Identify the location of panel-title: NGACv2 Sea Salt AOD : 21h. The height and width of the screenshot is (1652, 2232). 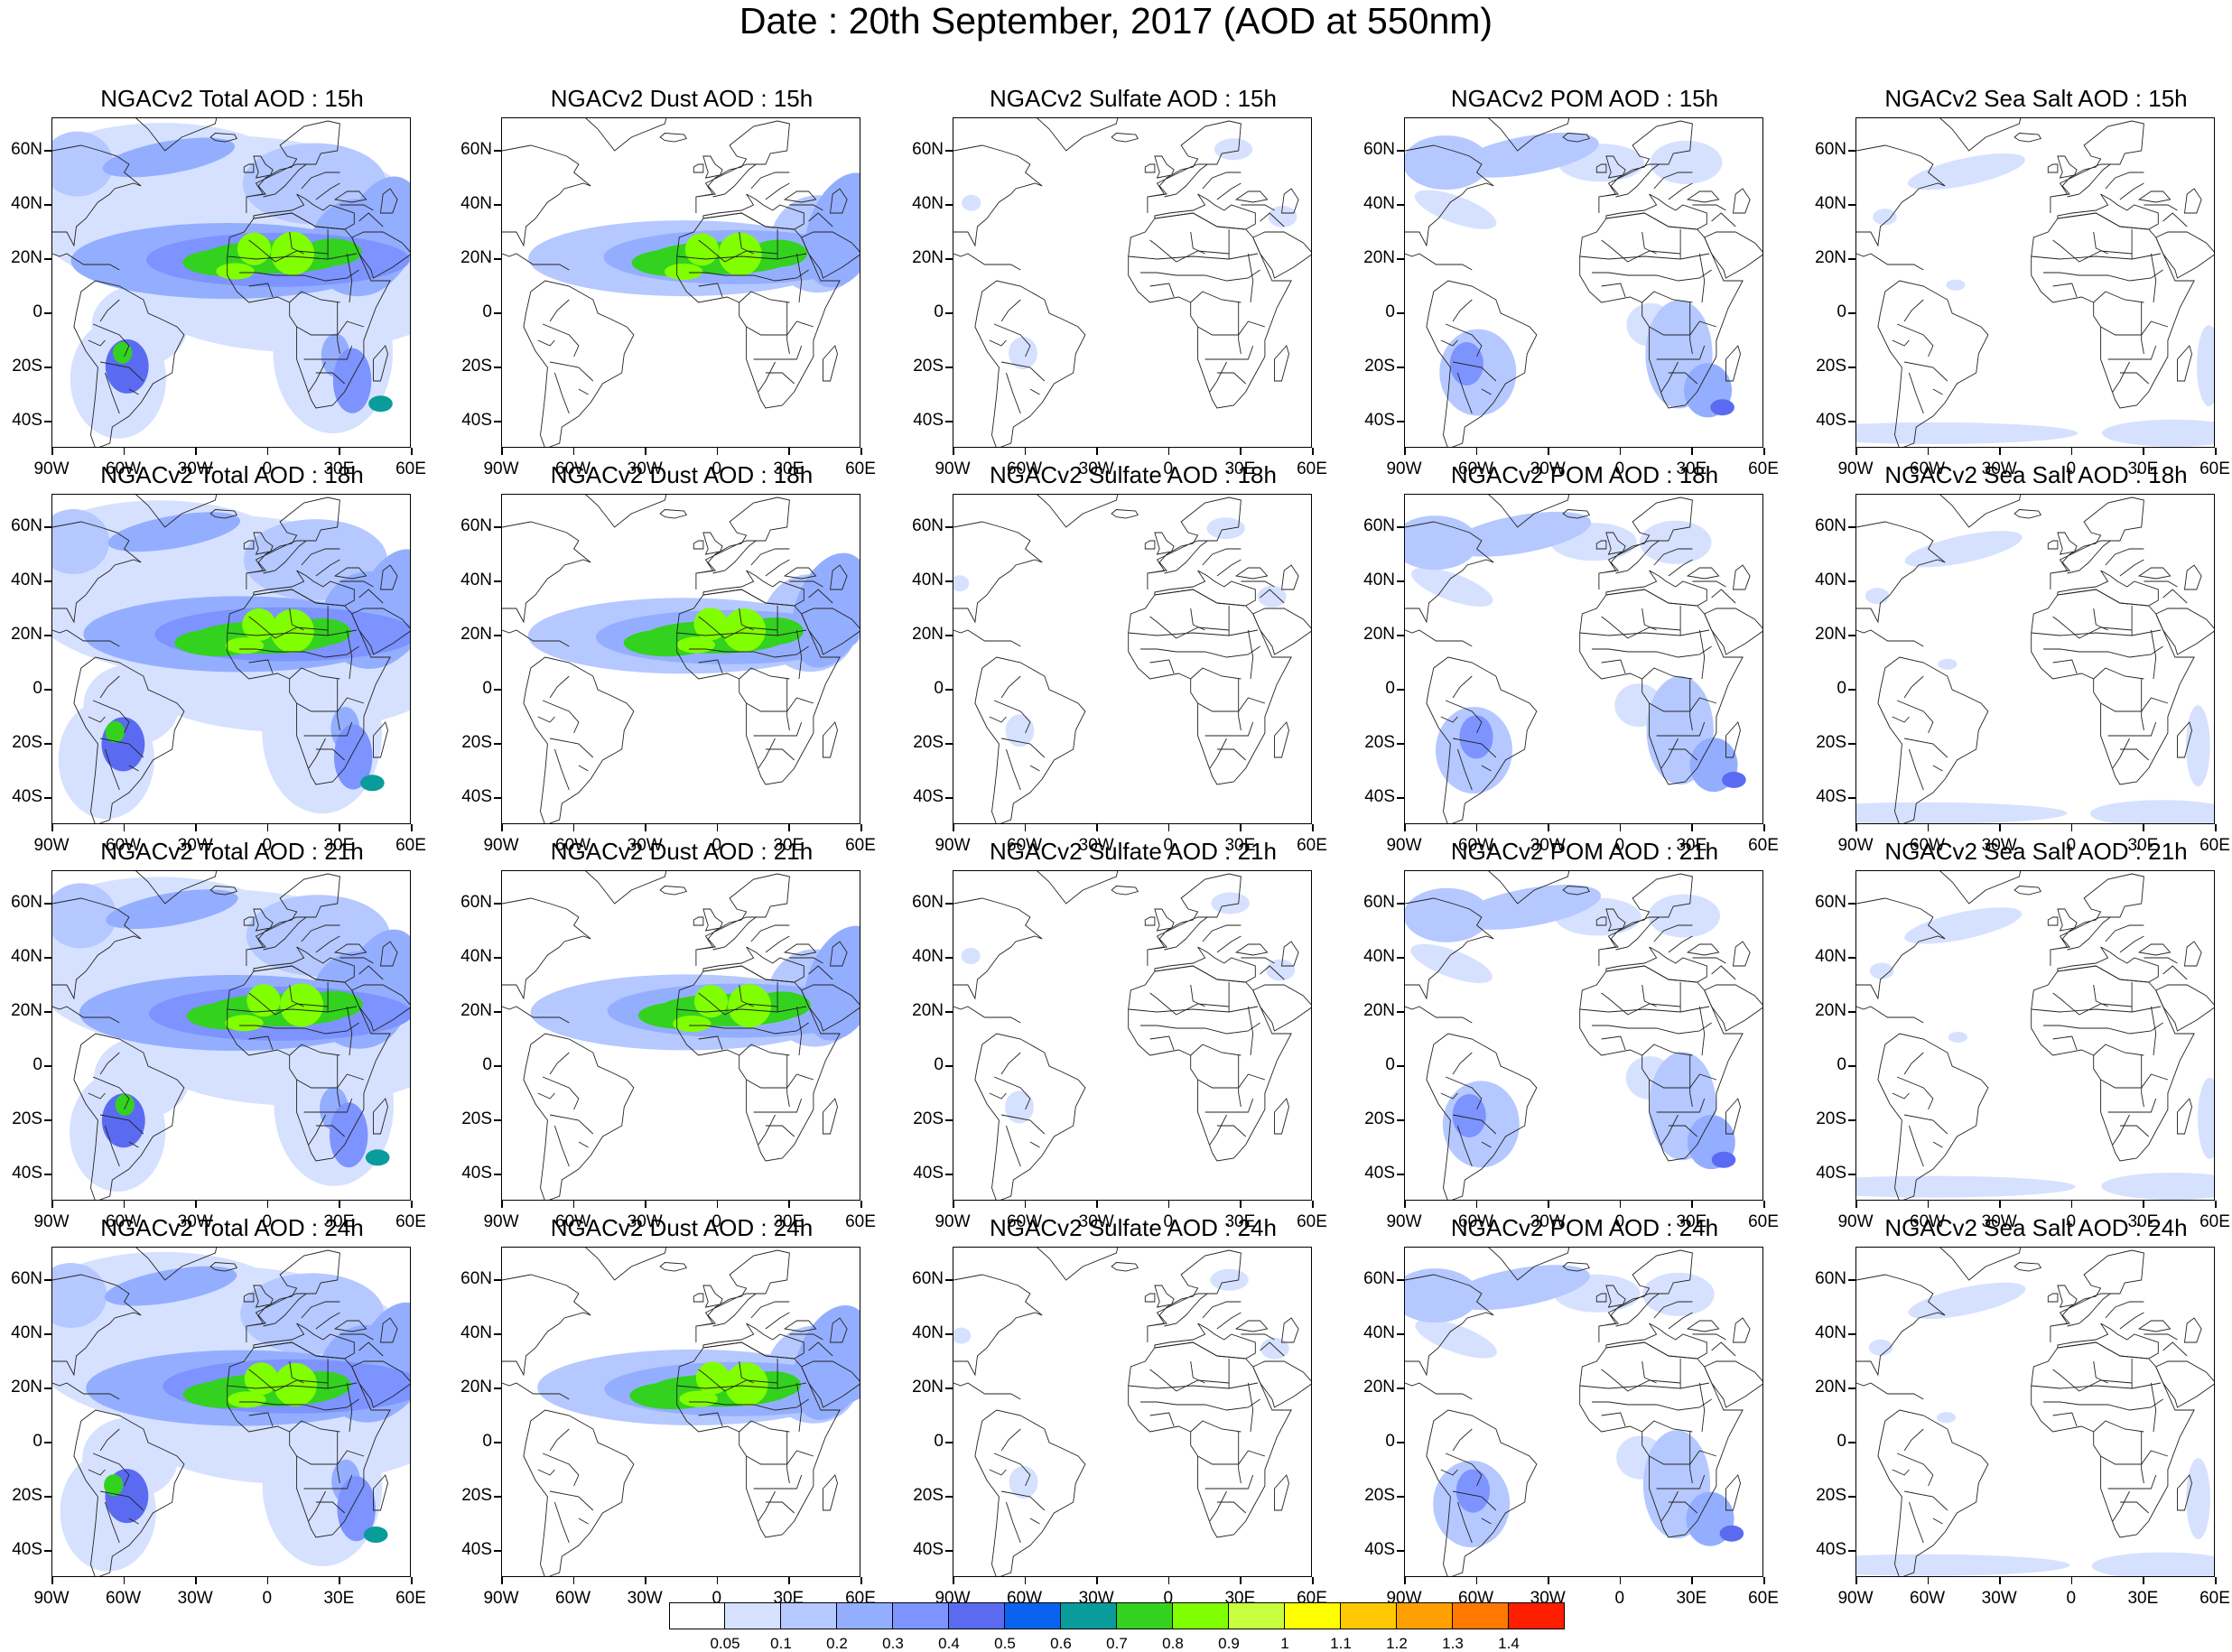
(2036, 851).